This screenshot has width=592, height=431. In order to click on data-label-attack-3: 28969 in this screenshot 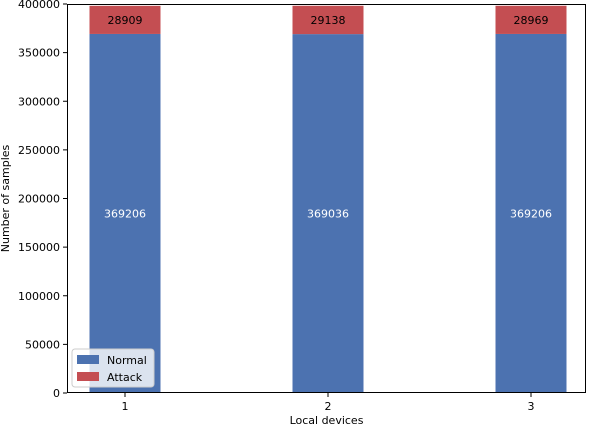, I will do `click(531, 20)`.